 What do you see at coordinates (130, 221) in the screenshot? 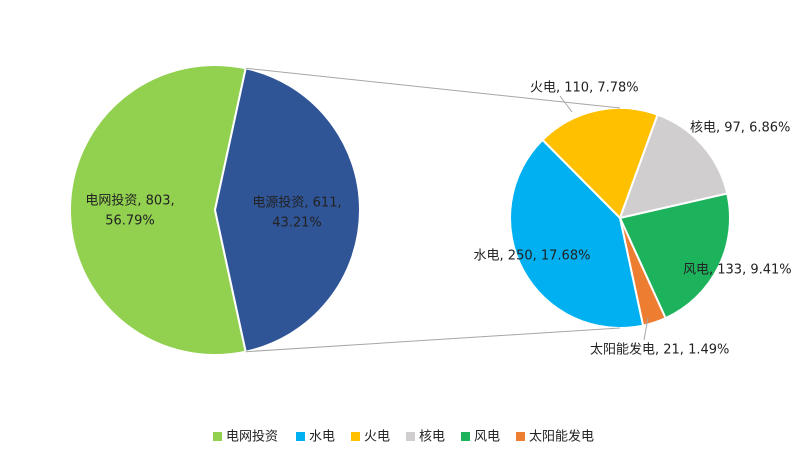
I see `data-label: 56.79%` at bounding box center [130, 221].